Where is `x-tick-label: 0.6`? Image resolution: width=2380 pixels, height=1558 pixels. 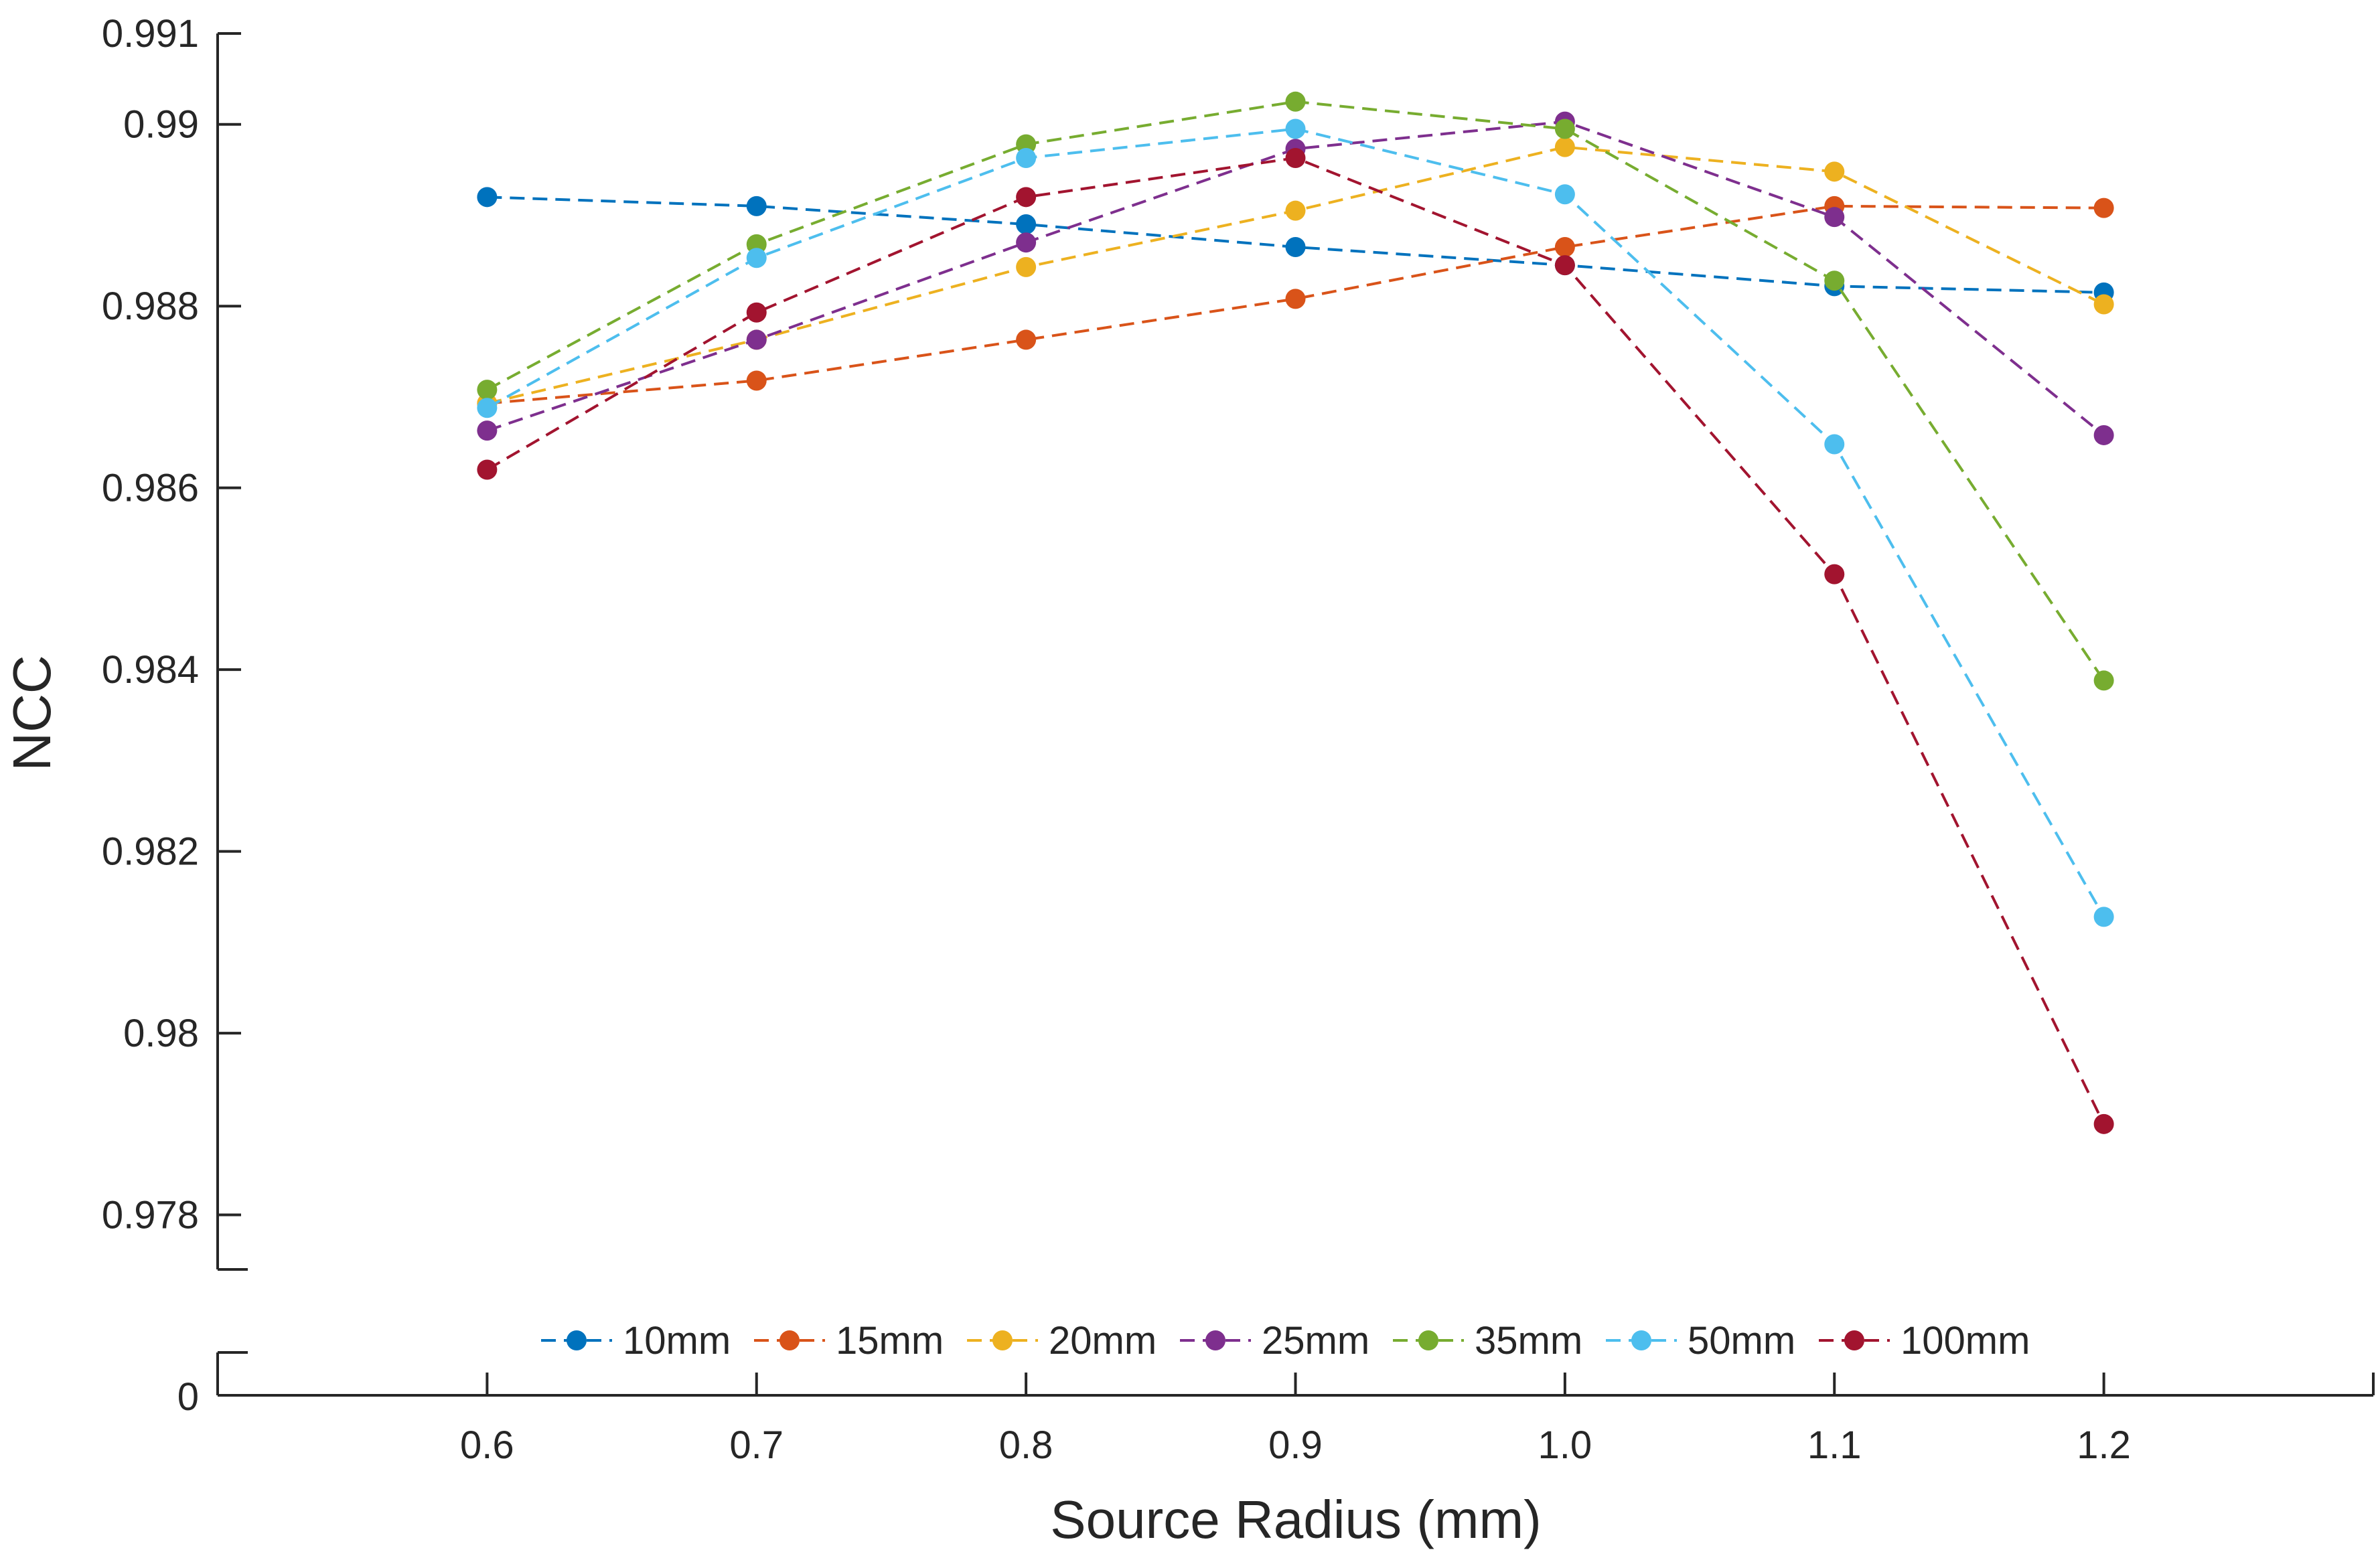
x-tick-label: 0.6 is located at coordinates (487, 1445).